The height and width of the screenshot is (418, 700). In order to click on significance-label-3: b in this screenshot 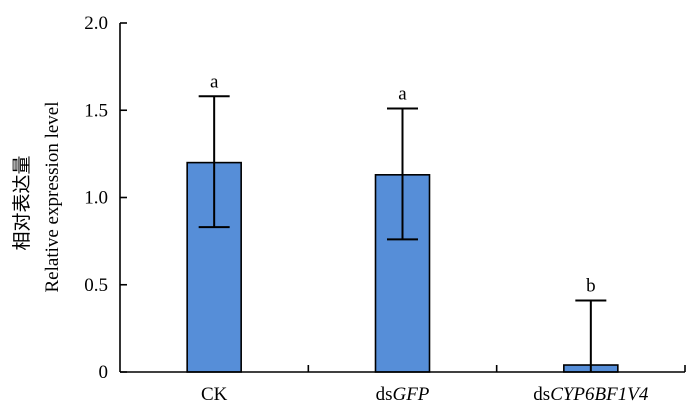, I will do `click(591, 285)`.